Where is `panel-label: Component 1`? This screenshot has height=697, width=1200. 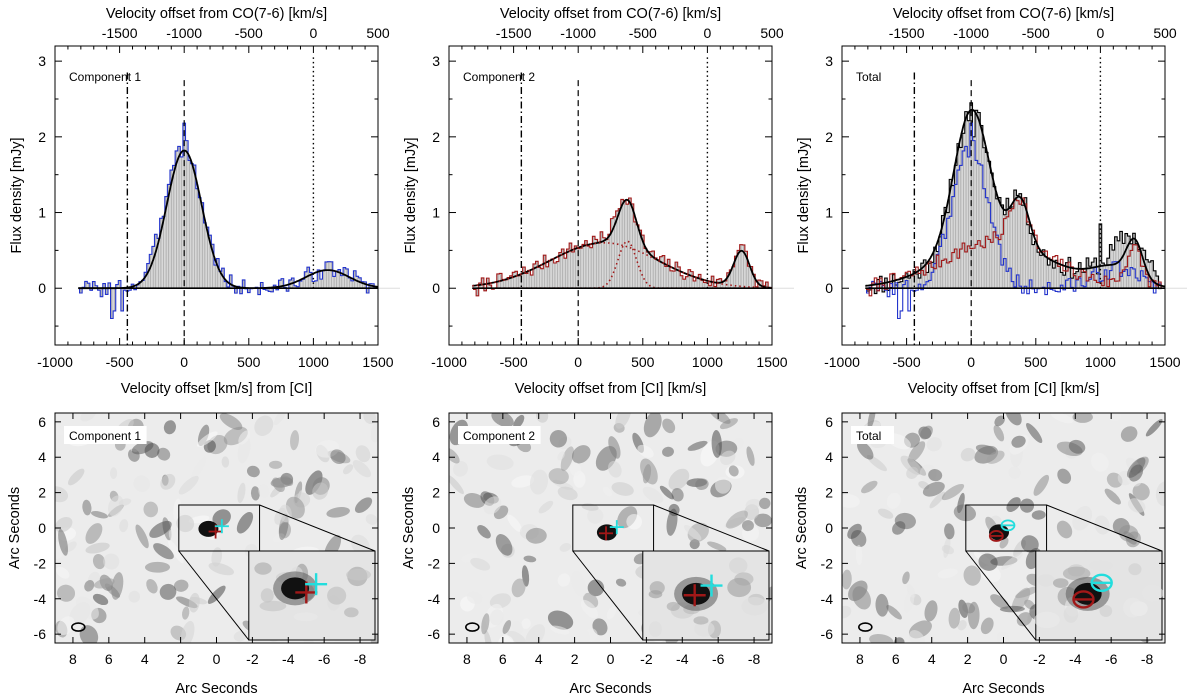
panel-label: Component 1 is located at coordinates (105, 436).